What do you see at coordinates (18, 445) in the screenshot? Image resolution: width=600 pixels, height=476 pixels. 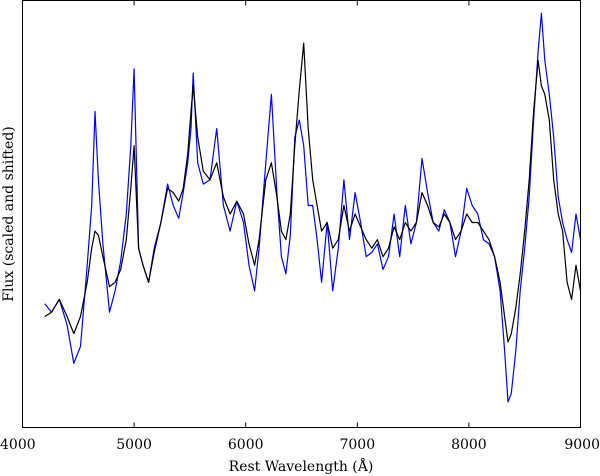 I see `x-tick-label-4000: 4000` at bounding box center [18, 445].